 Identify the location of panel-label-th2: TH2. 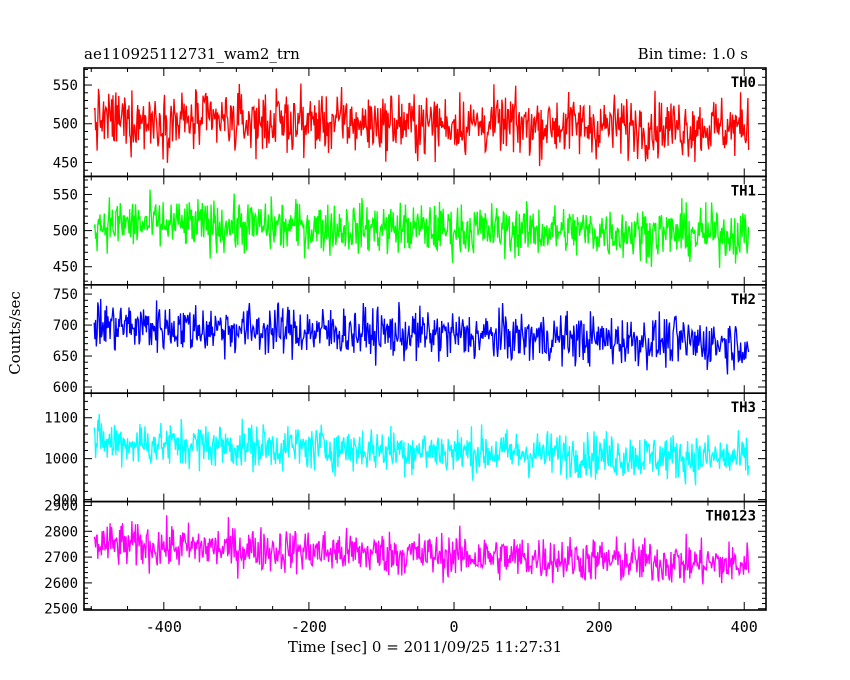
(743, 300).